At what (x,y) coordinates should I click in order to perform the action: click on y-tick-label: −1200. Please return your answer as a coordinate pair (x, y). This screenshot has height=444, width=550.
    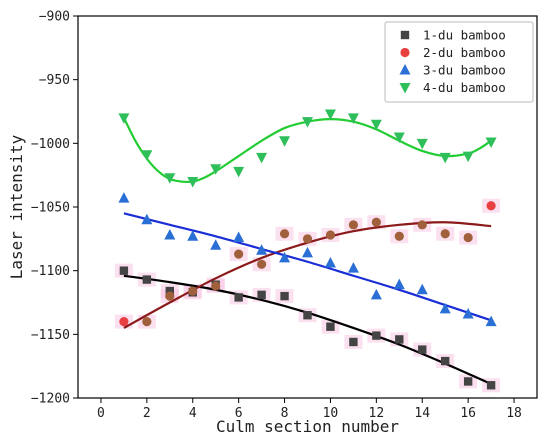
    Looking at the image, I should click on (50, 399).